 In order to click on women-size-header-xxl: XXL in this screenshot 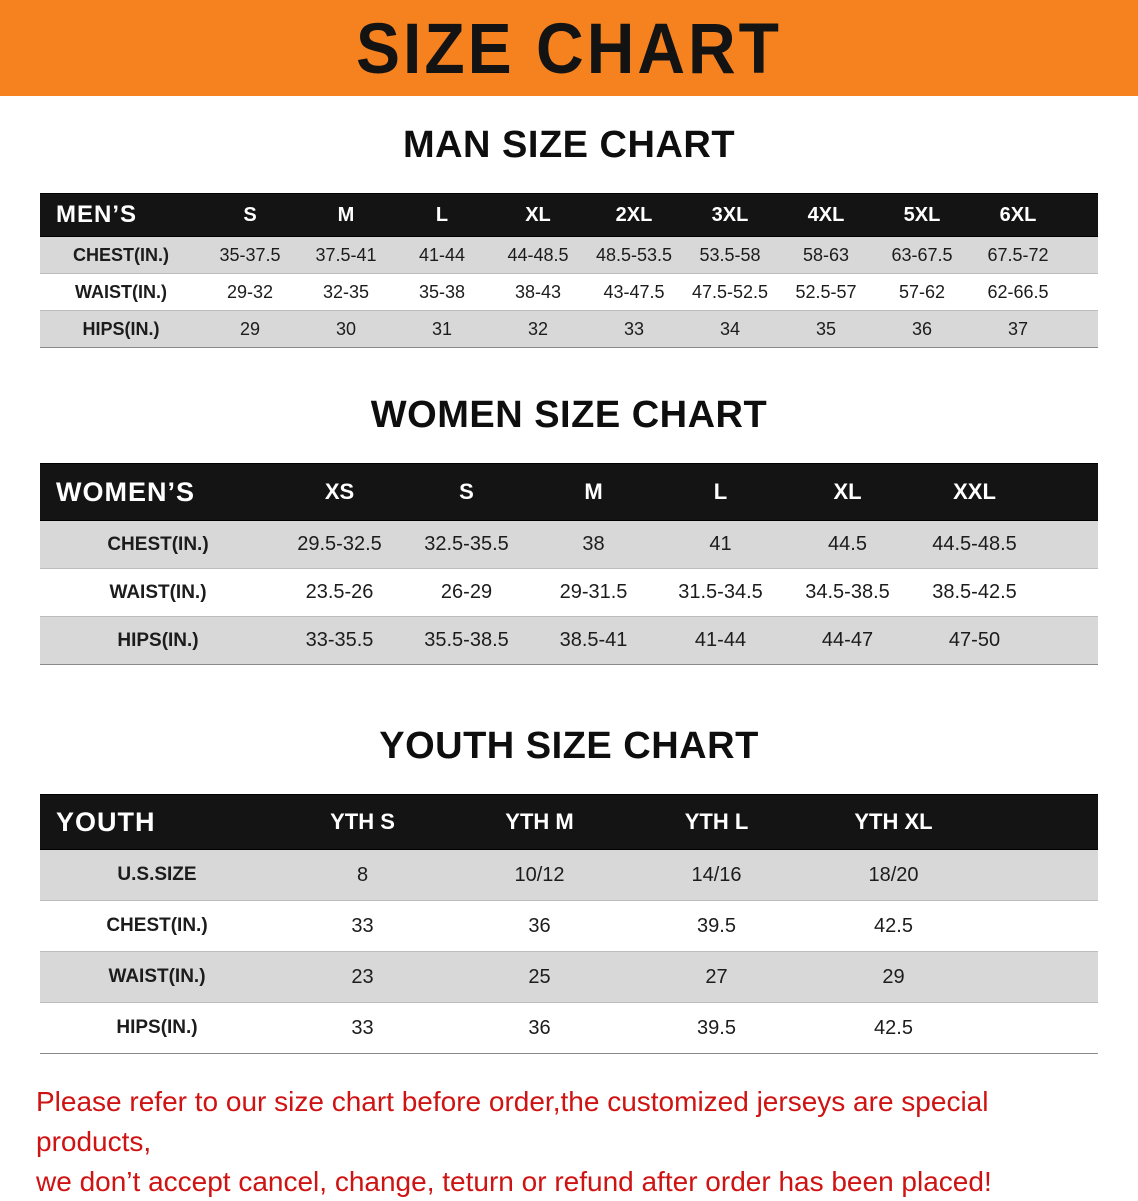, I will do `click(974, 492)`.